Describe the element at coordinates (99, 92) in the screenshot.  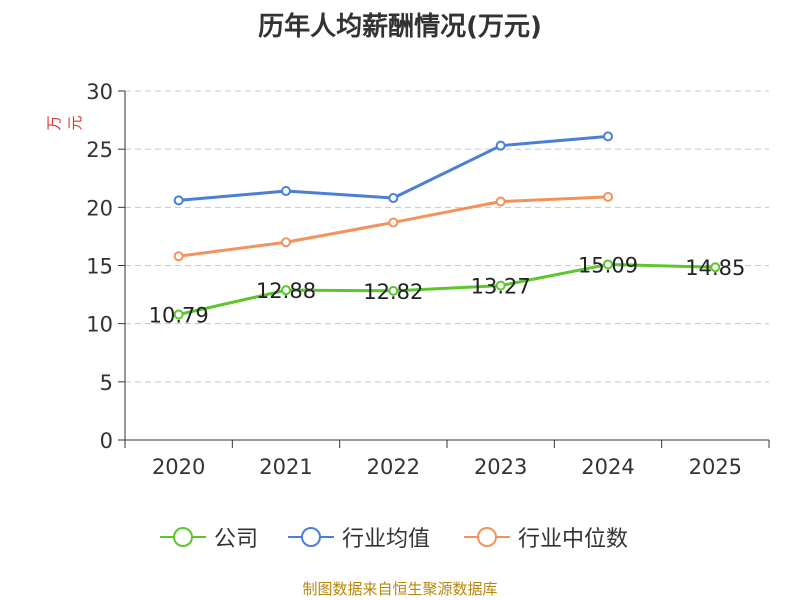
I see `y-tick-label: 30` at that location.